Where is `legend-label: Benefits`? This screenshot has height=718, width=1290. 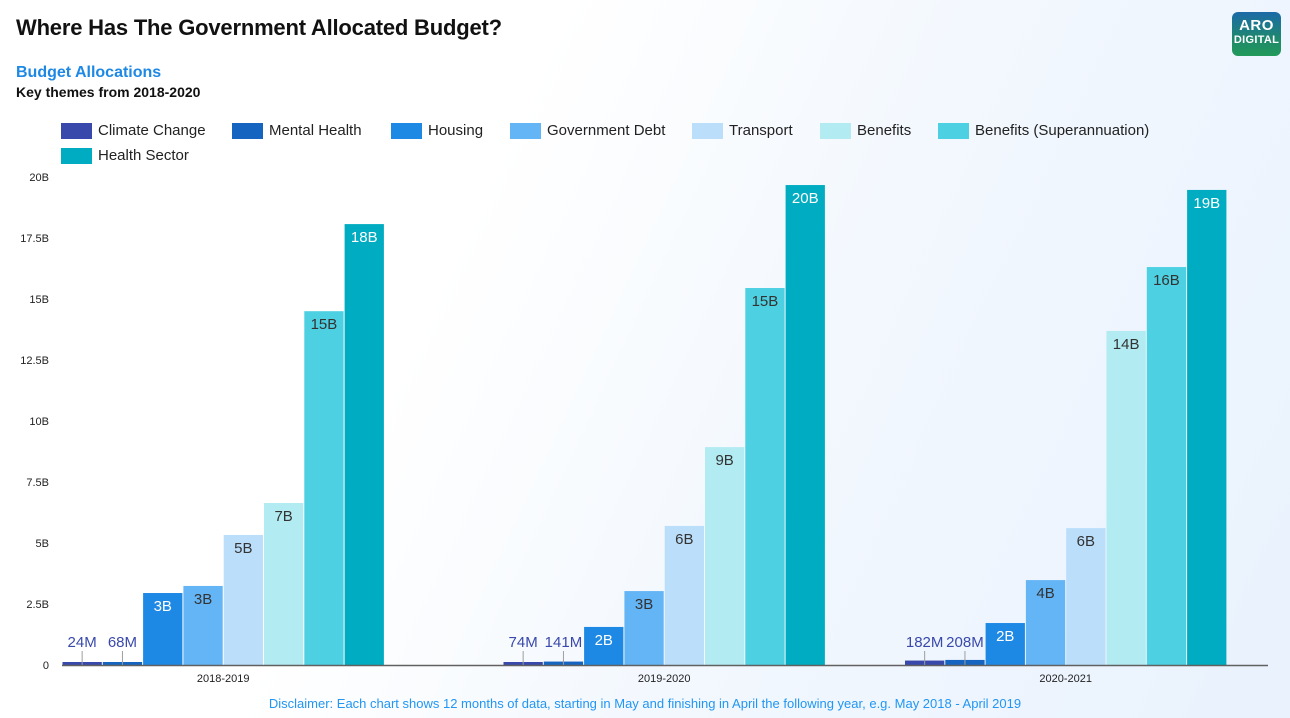 legend-label: Benefits is located at coordinates (884, 130).